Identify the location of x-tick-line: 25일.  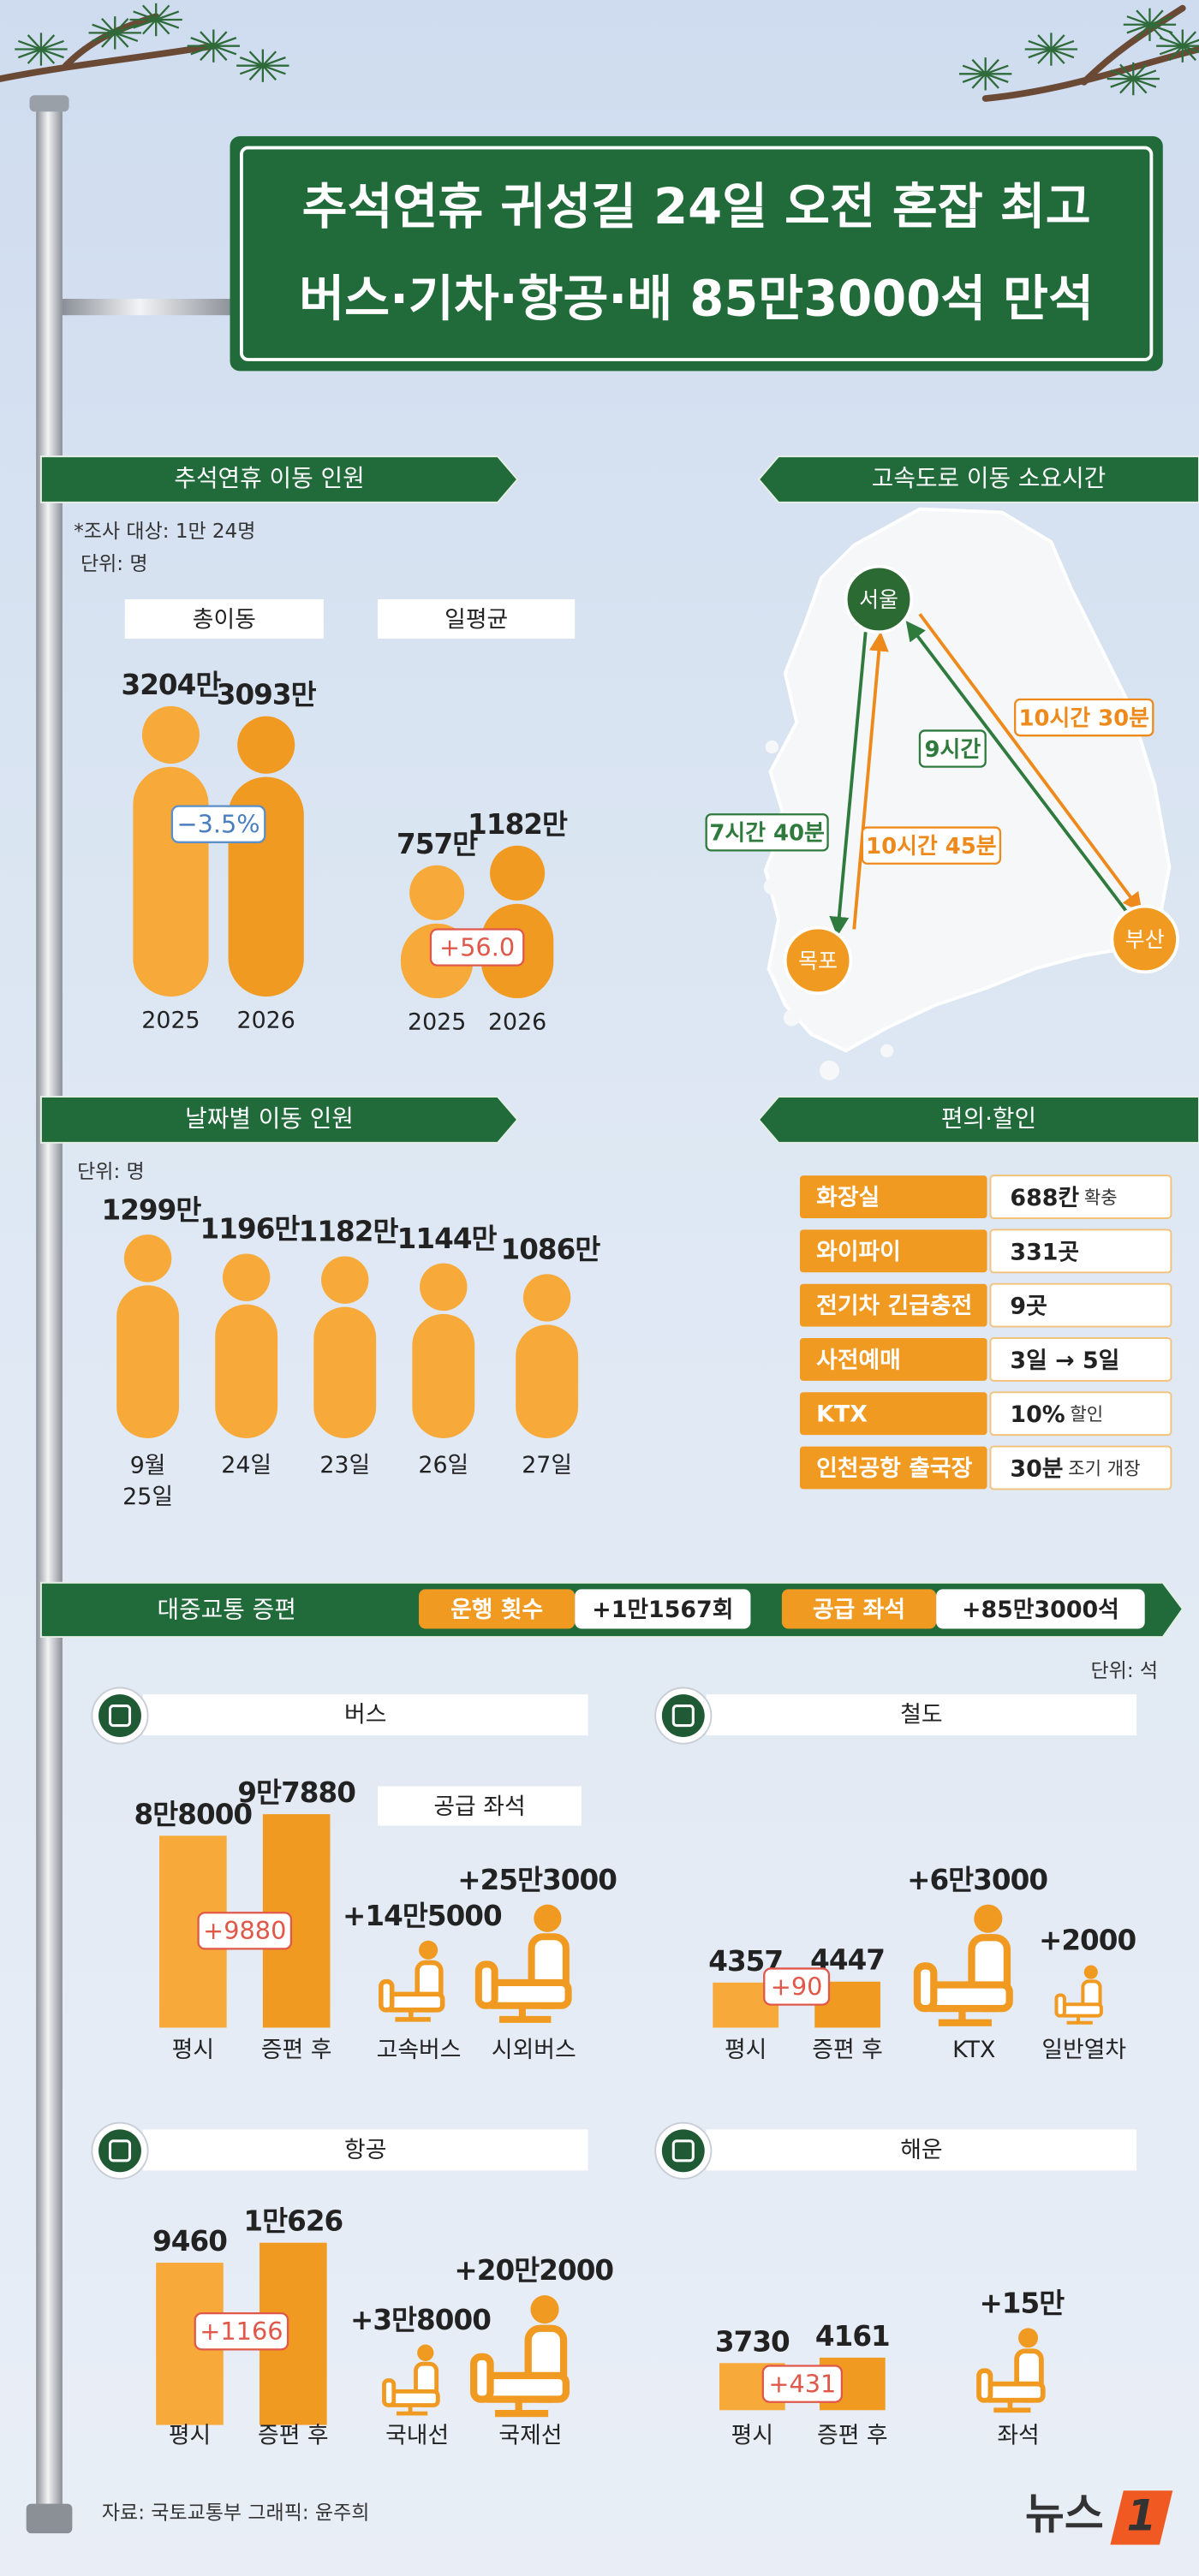
(147, 1497).